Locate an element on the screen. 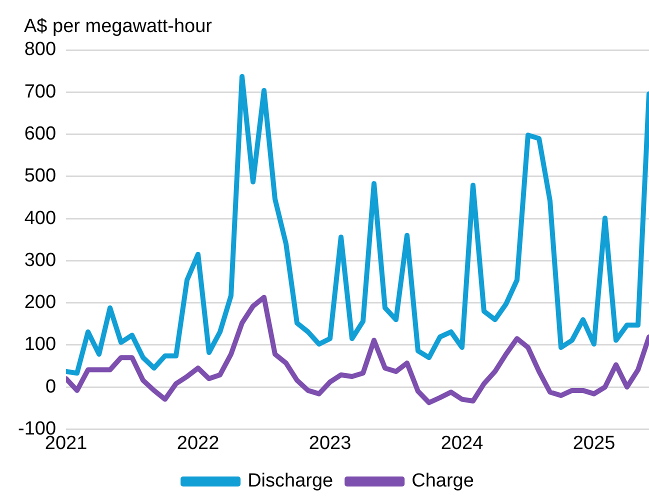  legend-label: Charge is located at coordinates (443, 481).